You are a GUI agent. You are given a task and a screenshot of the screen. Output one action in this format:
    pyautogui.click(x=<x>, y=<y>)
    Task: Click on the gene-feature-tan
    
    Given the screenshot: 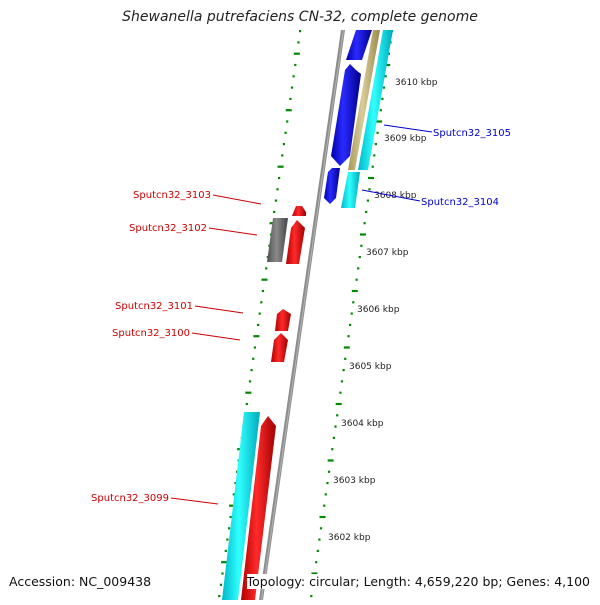 What is the action you would take?
    pyautogui.click(x=364, y=100)
    